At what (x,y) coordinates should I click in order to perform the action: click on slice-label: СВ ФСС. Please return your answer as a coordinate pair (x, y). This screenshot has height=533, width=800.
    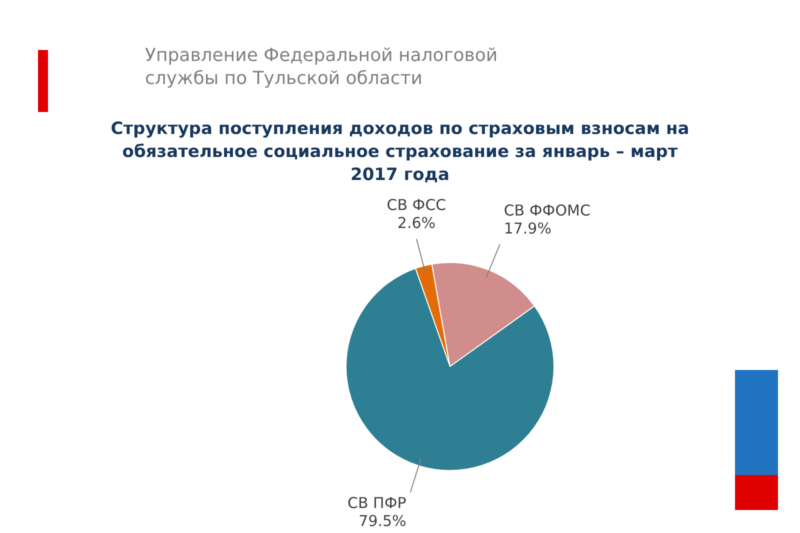
    Looking at the image, I should click on (416, 205).